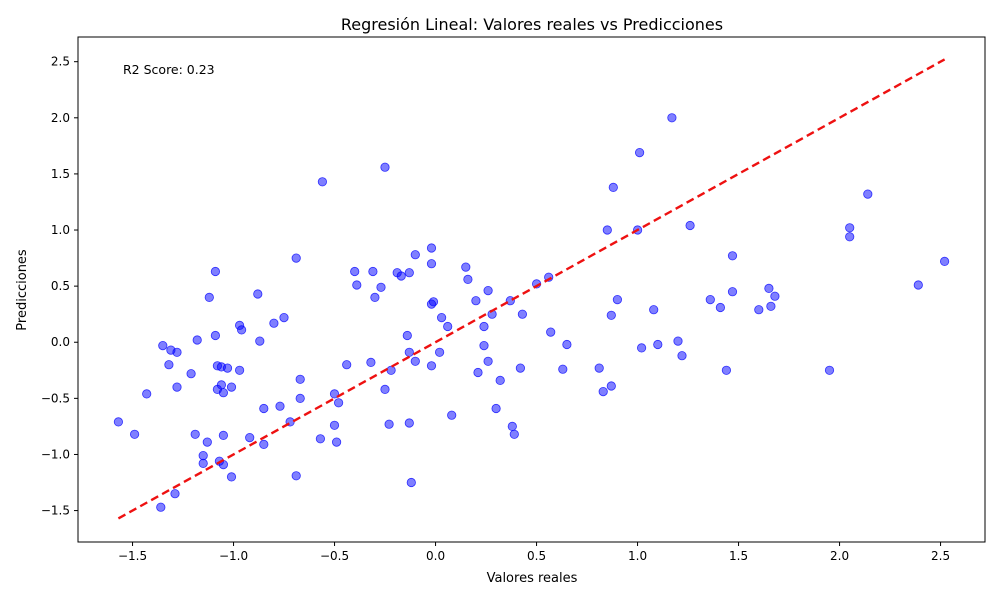 The image size is (1000, 600). I want to click on x-axis-label: Valores reales, so click(532, 578).